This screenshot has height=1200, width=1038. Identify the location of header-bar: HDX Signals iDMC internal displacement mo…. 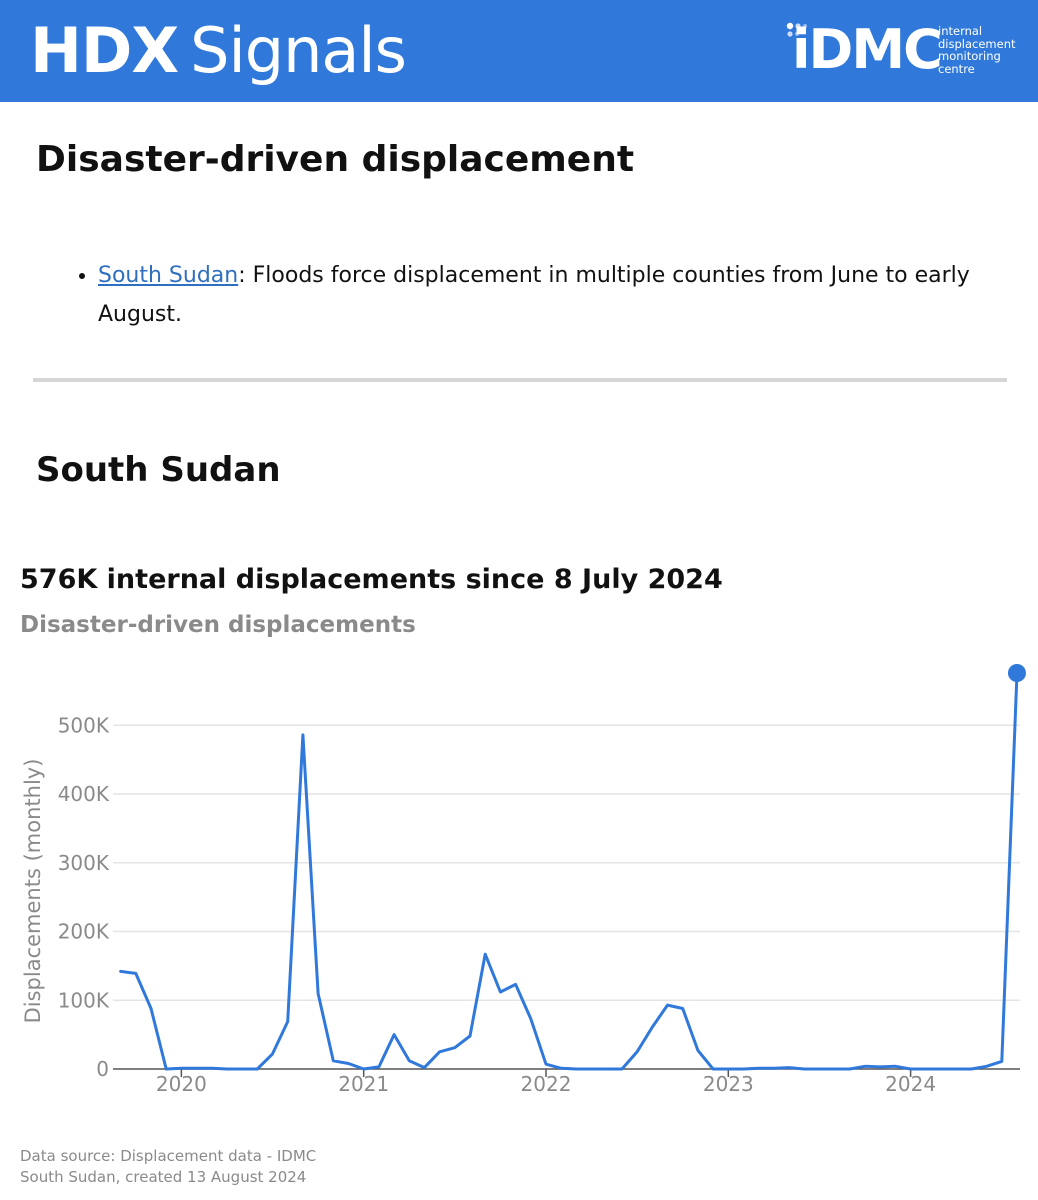
(519, 51).